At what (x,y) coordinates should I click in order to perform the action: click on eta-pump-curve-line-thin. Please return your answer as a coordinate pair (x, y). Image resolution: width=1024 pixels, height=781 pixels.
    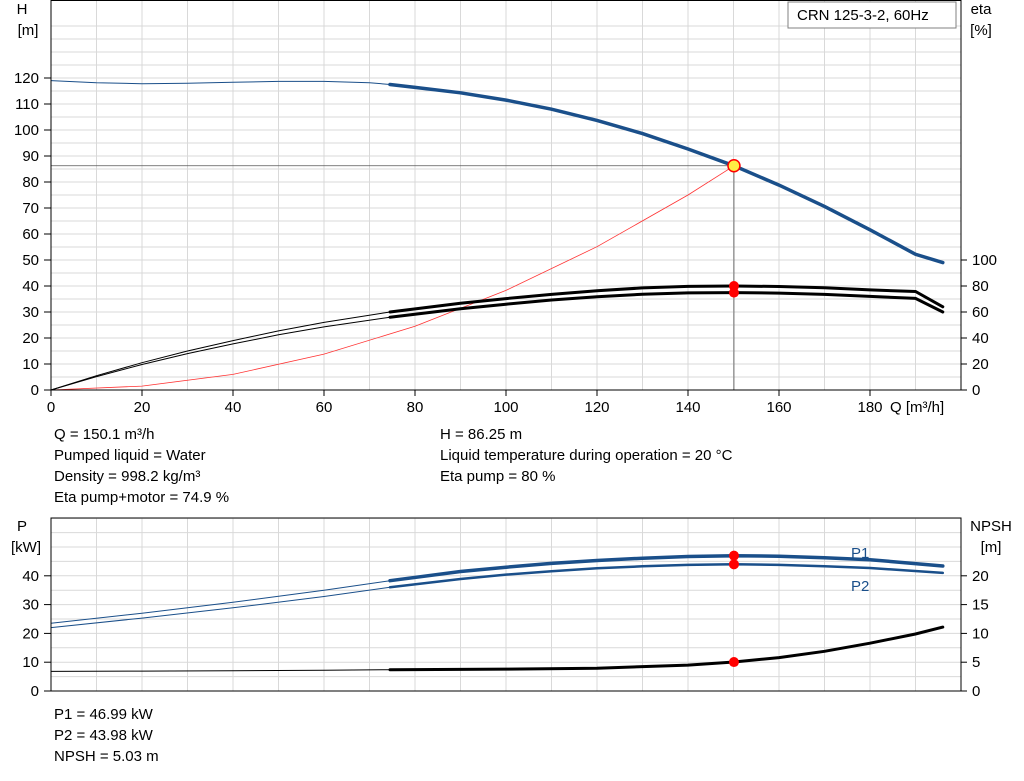
    Looking at the image, I should click on (220, 351).